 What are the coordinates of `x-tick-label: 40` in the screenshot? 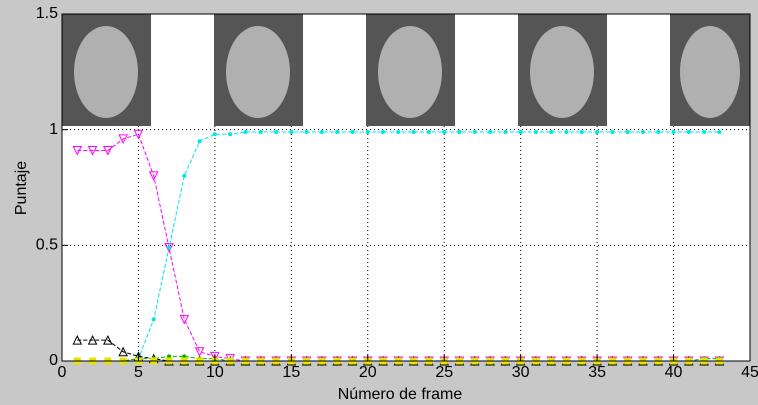 It's located at (674, 372).